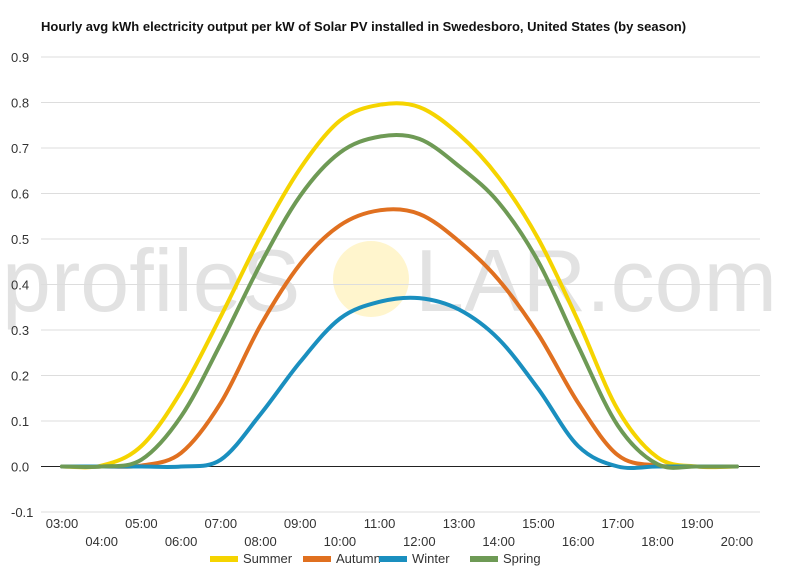 This screenshot has width=800, height=570. Describe the element at coordinates (300, 523) in the screenshot. I see `x-tick-label: 09:00` at that location.